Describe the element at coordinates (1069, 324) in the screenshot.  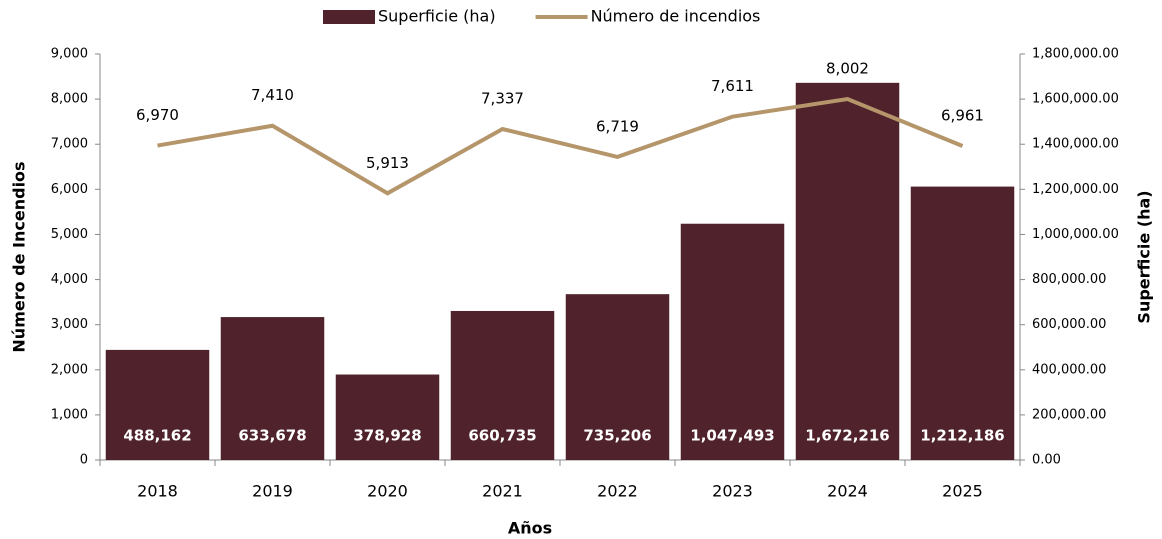
I see `y2-tick-label: 600,000.00` at that location.